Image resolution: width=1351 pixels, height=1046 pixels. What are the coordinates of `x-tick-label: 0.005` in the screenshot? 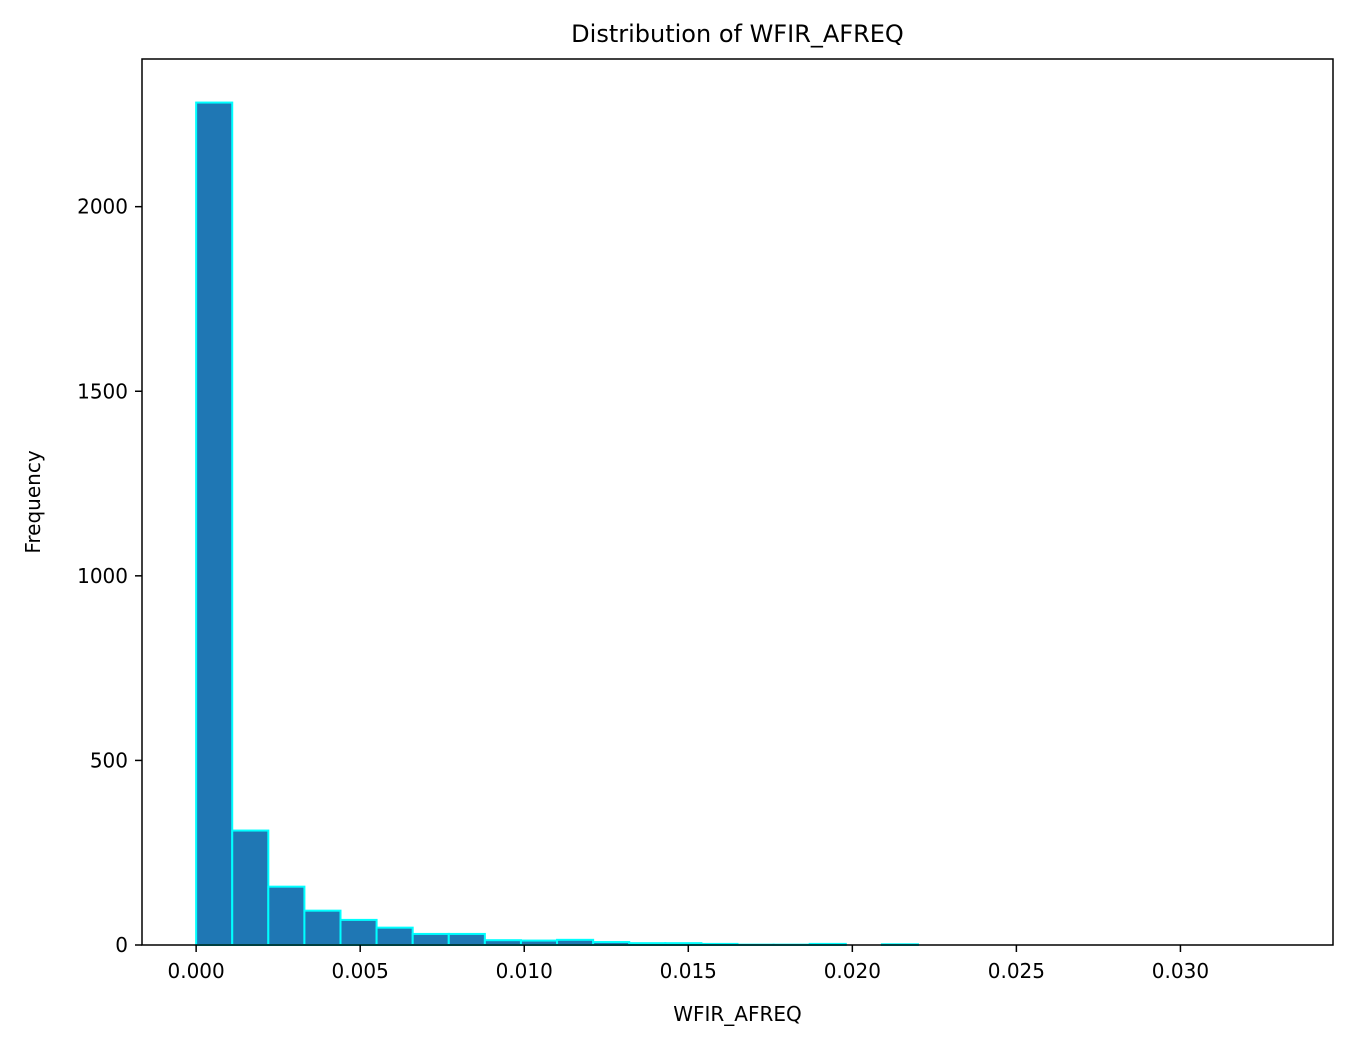 It's located at (360, 971).